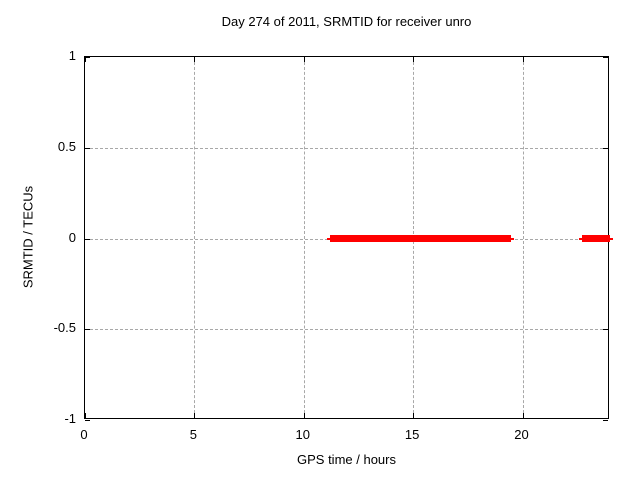 The width and height of the screenshot is (640, 480). I want to click on x-tick-label: 15, so click(412, 434).